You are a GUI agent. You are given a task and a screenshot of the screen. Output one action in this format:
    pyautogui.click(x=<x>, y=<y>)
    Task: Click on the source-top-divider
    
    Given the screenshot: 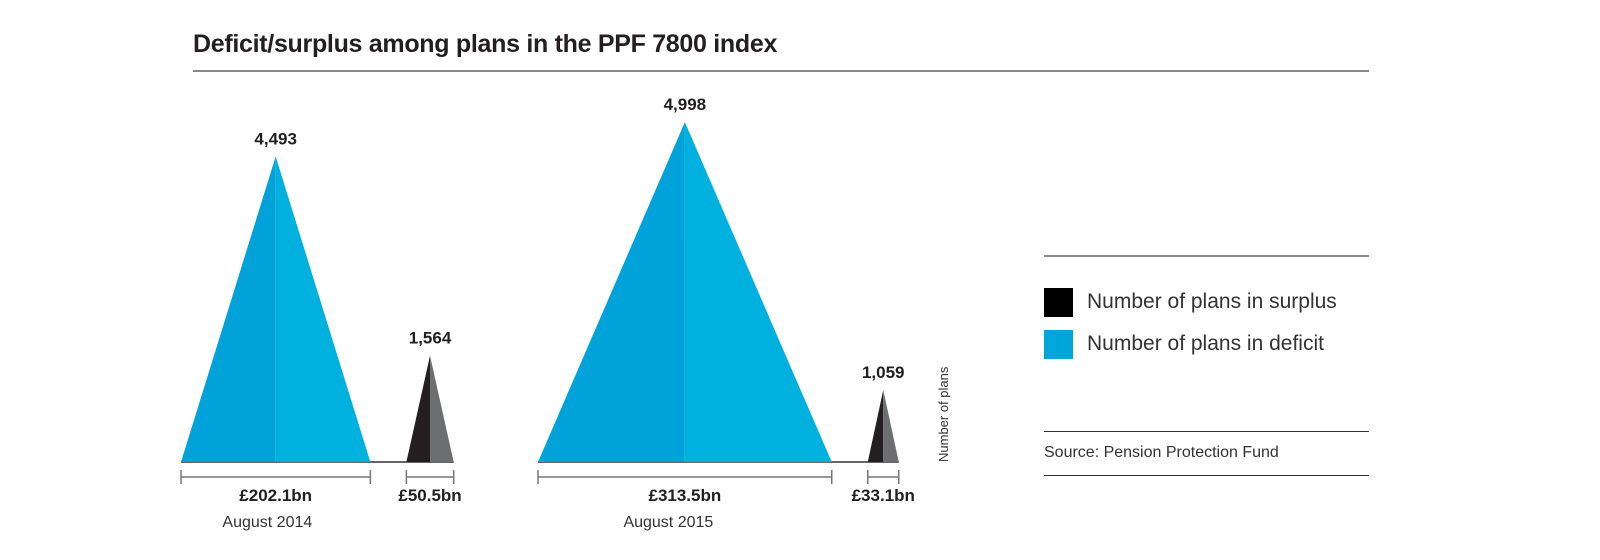 What is the action you would take?
    pyautogui.click(x=1206, y=431)
    